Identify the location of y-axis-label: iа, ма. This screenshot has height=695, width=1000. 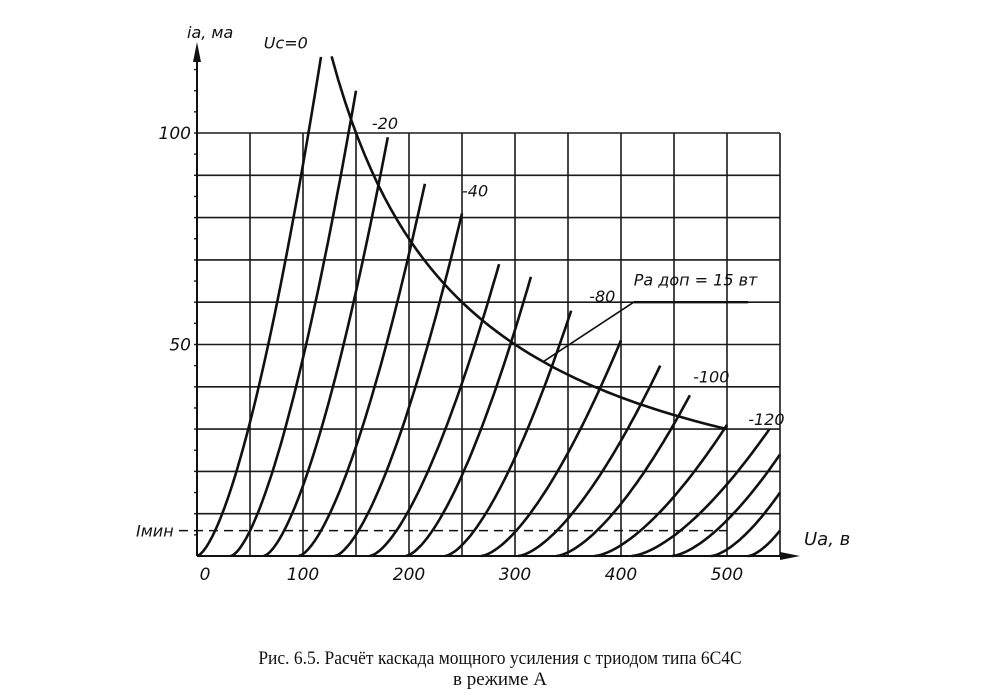
(210, 32).